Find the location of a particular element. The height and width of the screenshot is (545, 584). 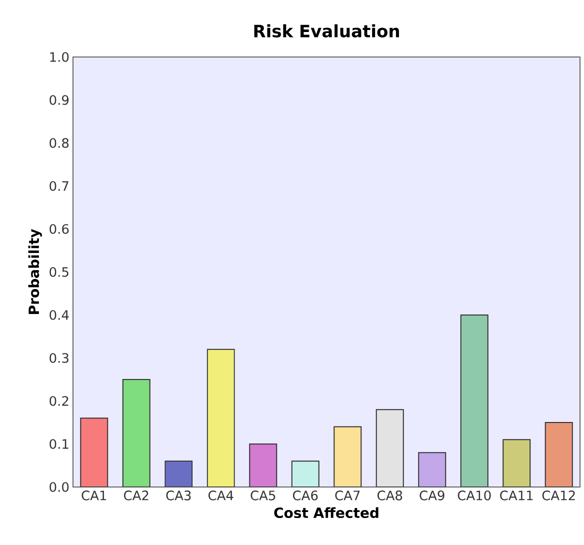

x-tick-label: CA2 is located at coordinates (136, 495).